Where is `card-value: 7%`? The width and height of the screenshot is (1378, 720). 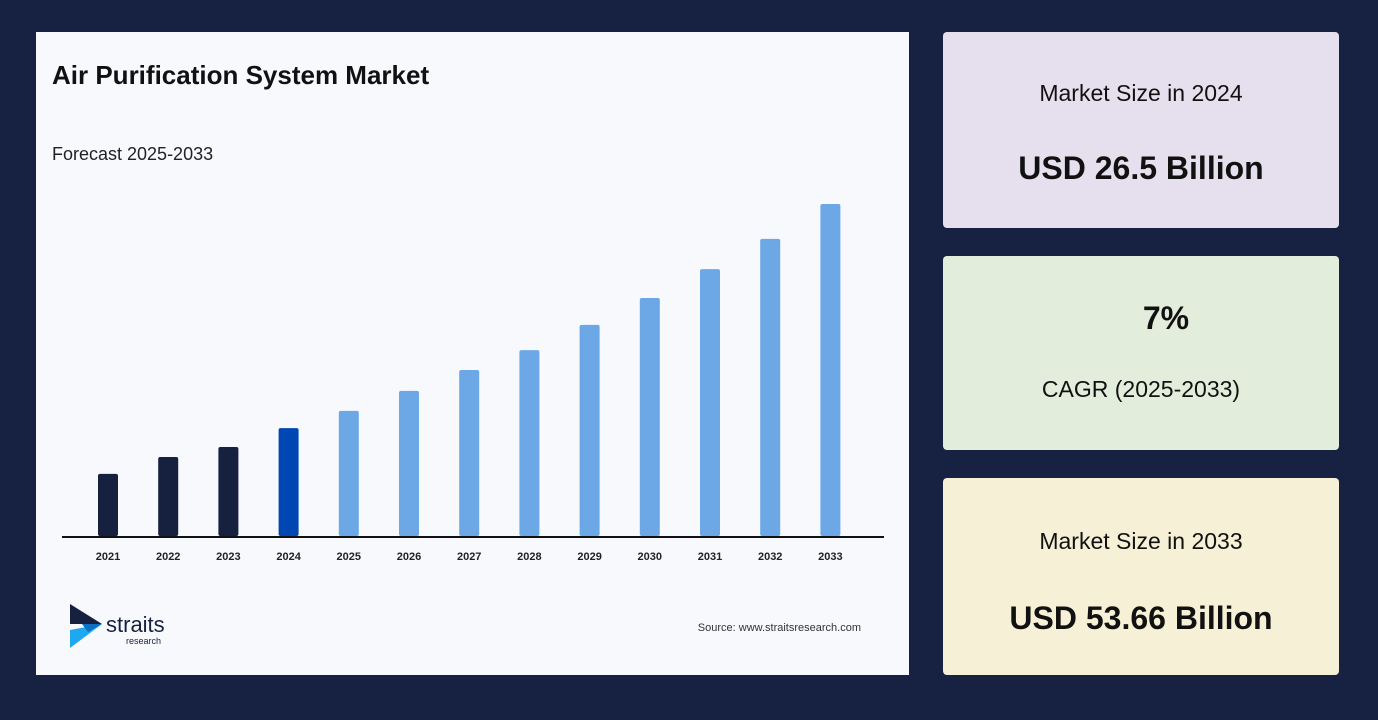 card-value: 7% is located at coordinates (1166, 318).